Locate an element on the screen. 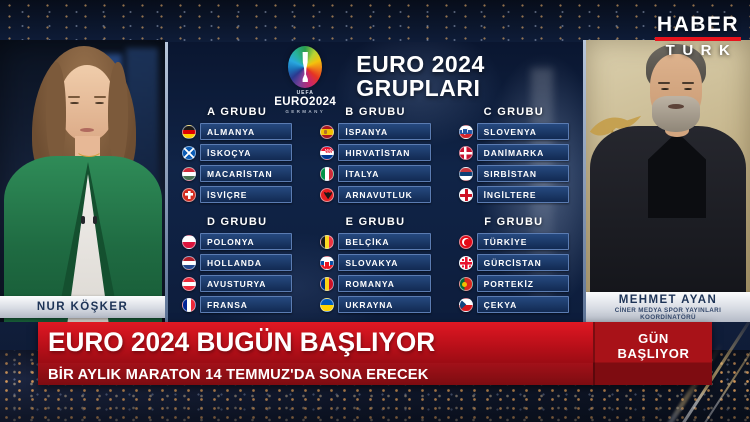  flag-belgium-icon is located at coordinates (327, 241).